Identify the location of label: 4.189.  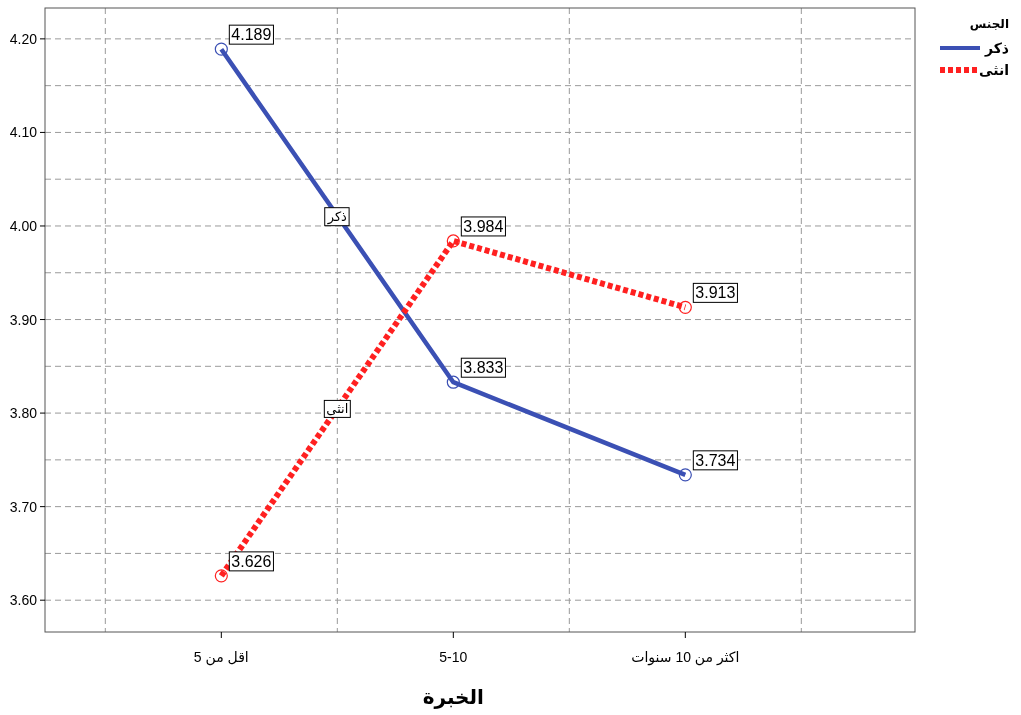
(251, 34).